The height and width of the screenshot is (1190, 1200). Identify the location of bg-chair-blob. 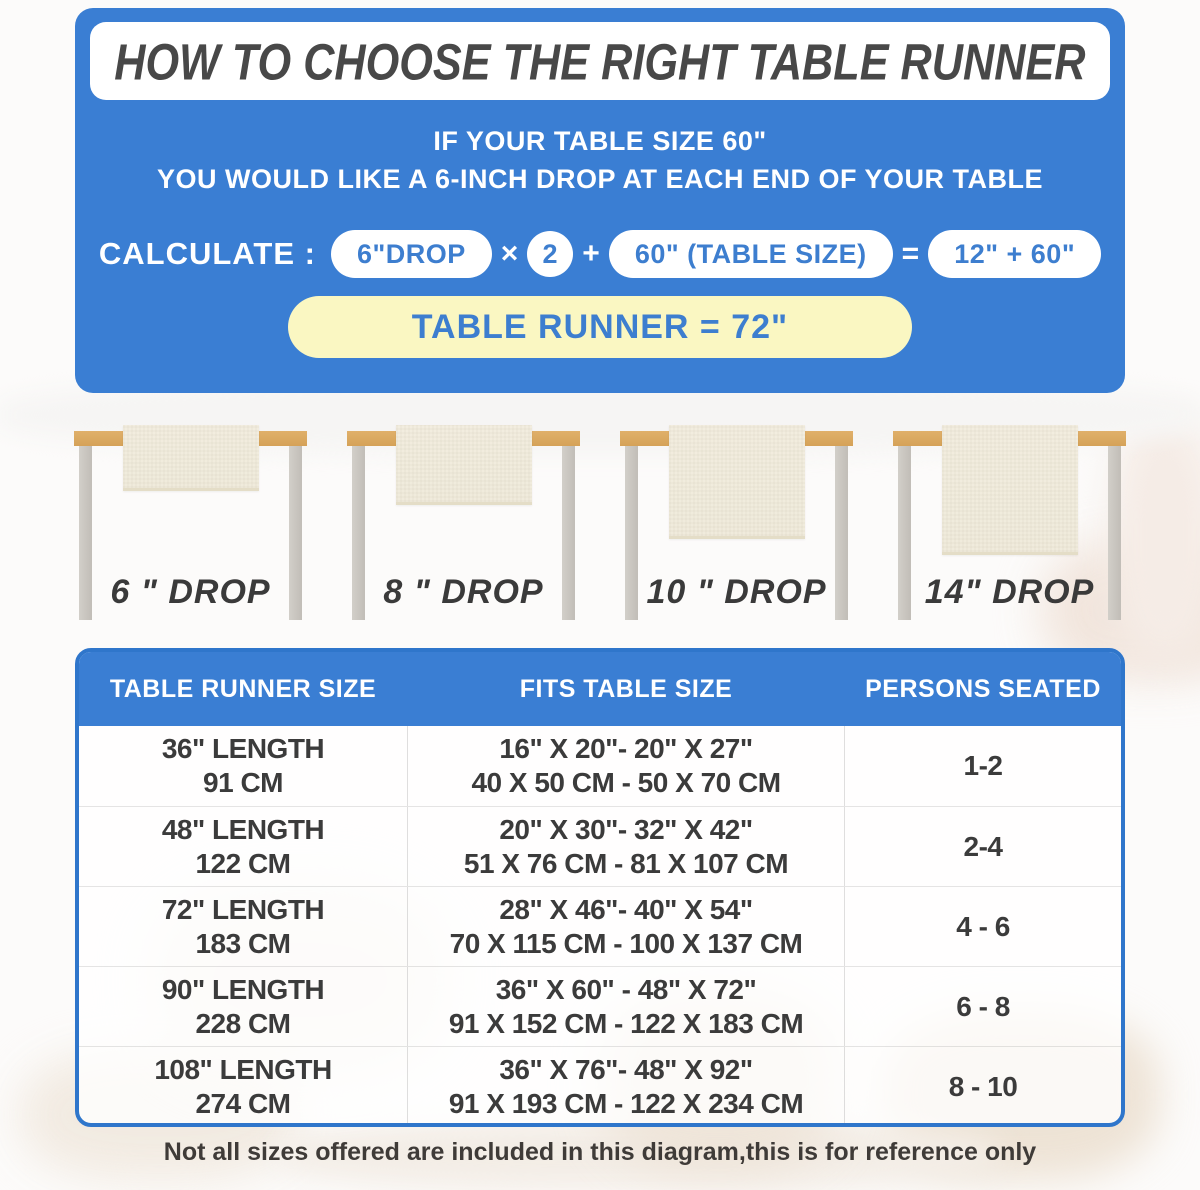
(1155, 540).